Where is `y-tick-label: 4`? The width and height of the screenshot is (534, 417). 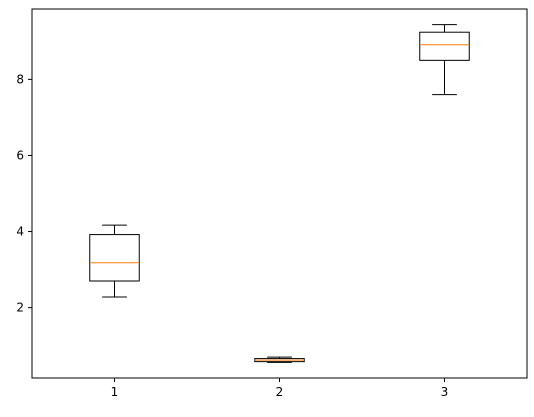 y-tick-label: 4 is located at coordinates (20, 232).